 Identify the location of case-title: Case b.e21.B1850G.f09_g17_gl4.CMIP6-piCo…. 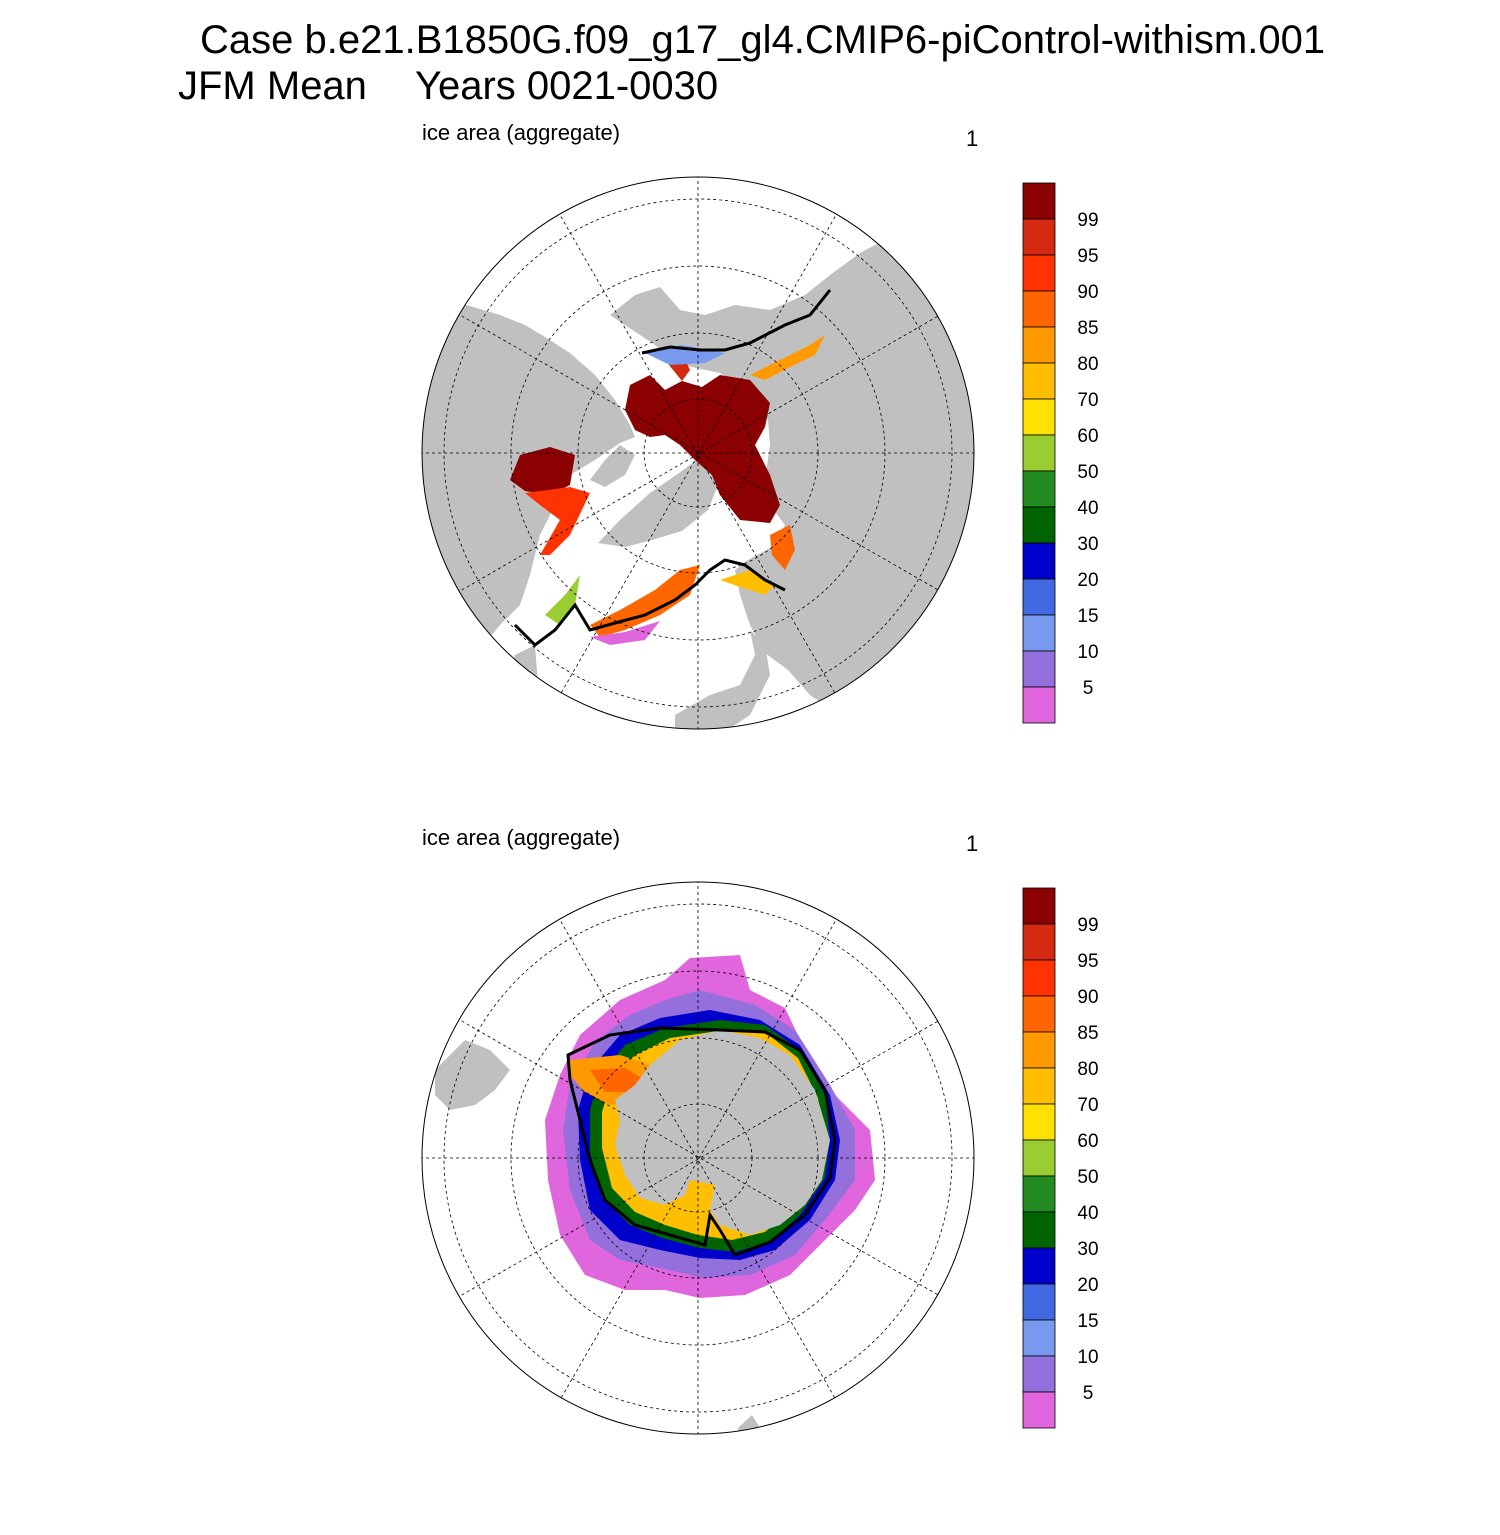
(763, 40).